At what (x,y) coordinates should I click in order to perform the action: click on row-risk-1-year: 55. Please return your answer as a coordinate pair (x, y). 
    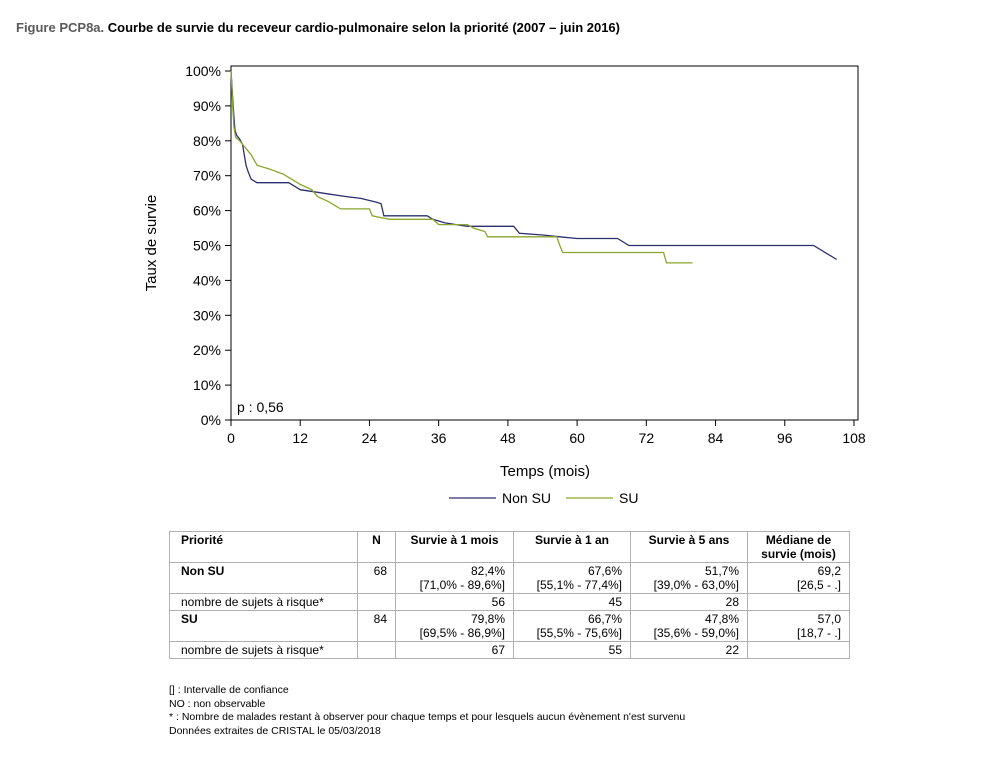
    Looking at the image, I should click on (572, 650).